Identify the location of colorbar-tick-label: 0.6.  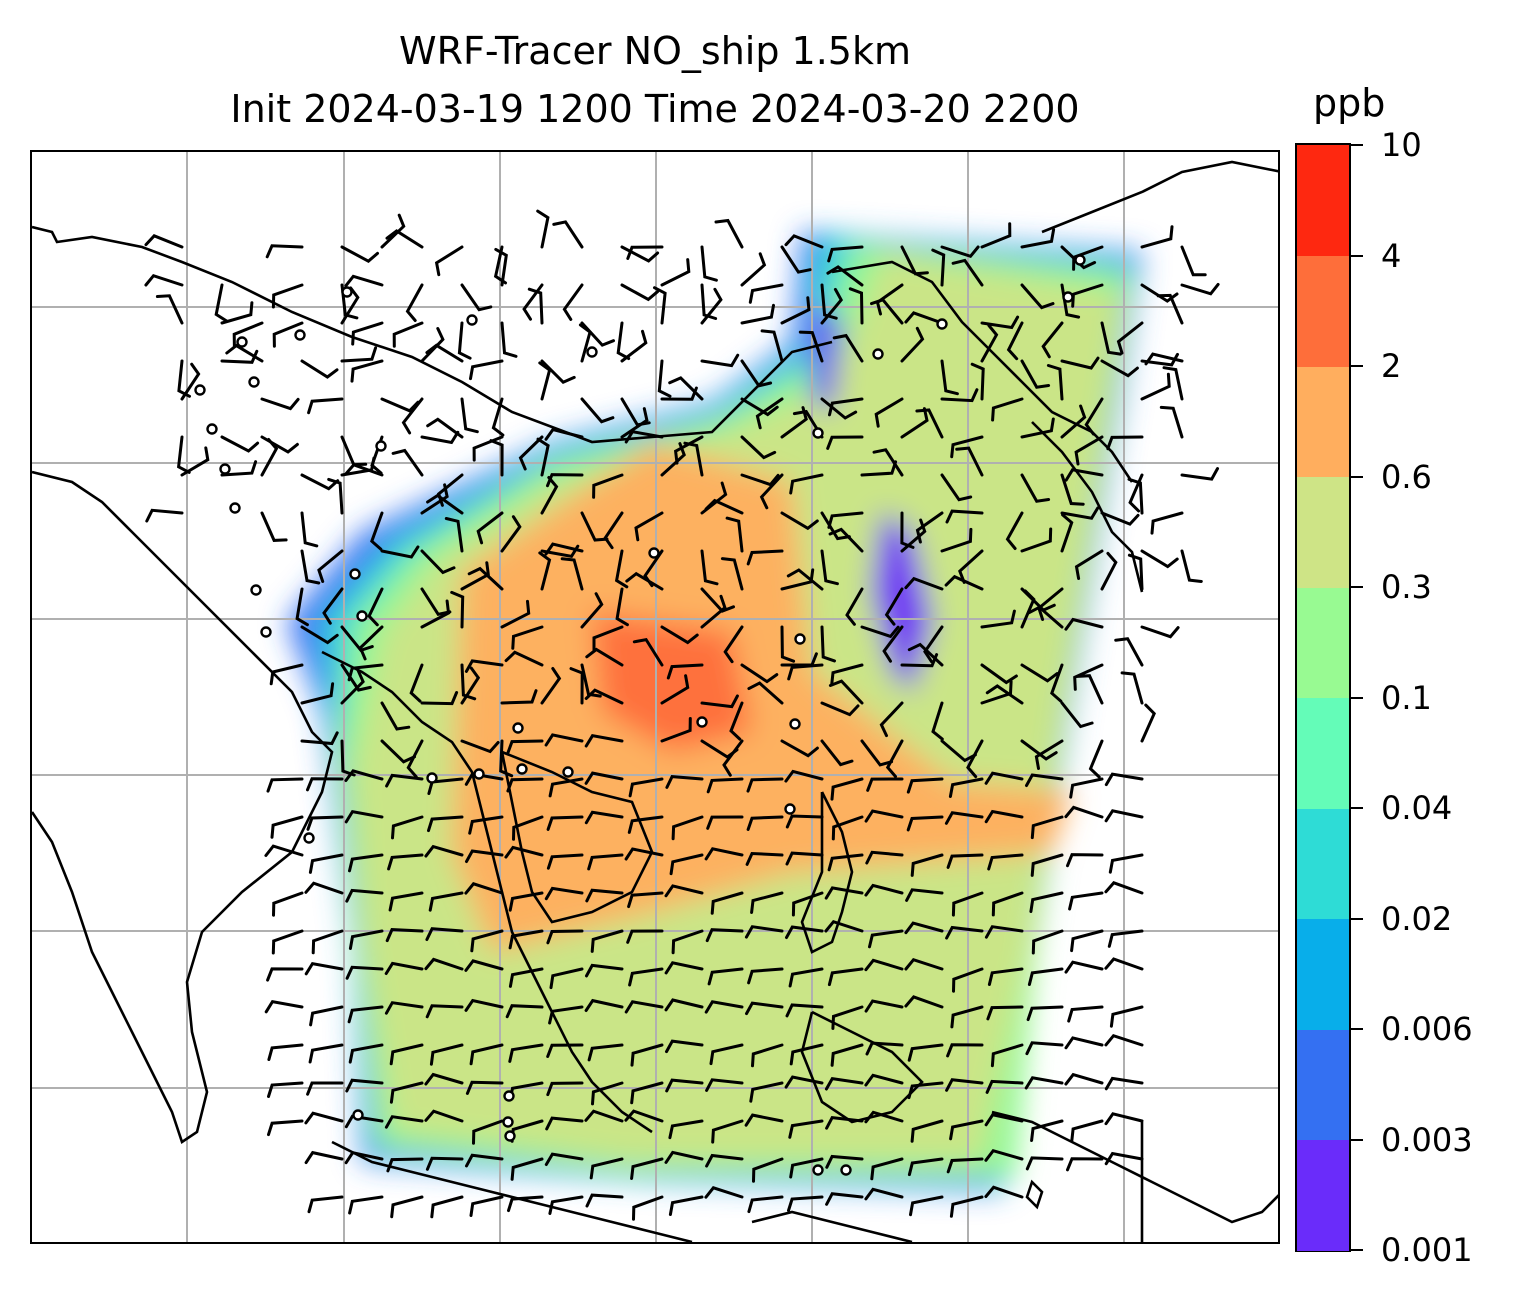
(1406, 476).